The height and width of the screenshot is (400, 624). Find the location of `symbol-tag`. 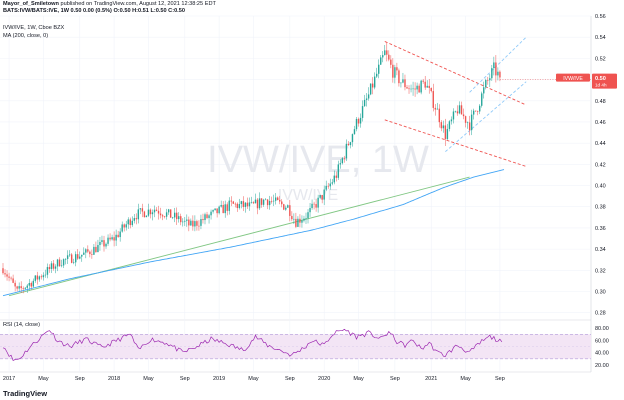

symbol-tag is located at coordinates (573, 77).